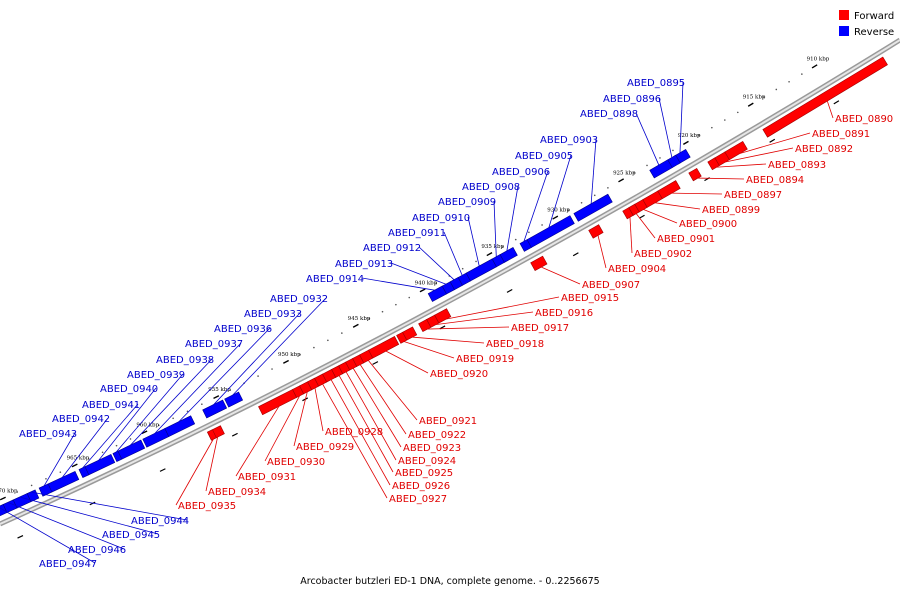  What do you see at coordinates (515, 344) in the screenshot?
I see `gene-label-abed-0918: ABED_0918` at bounding box center [515, 344].